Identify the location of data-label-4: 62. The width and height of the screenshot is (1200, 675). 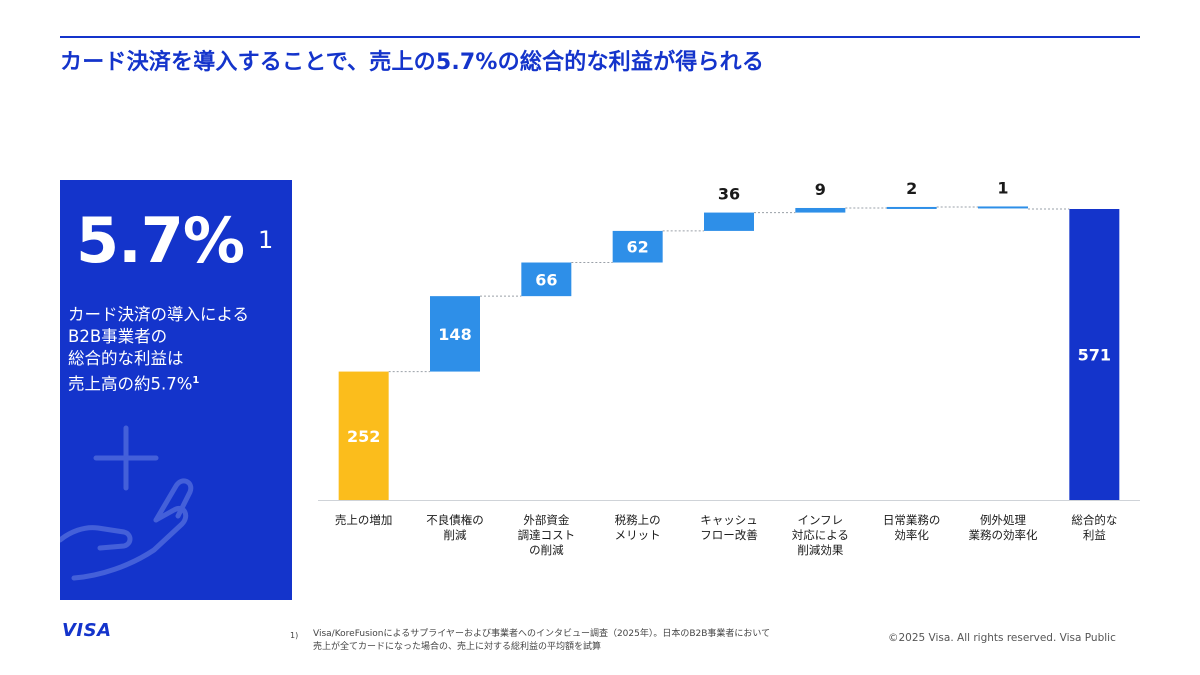
(638, 247).